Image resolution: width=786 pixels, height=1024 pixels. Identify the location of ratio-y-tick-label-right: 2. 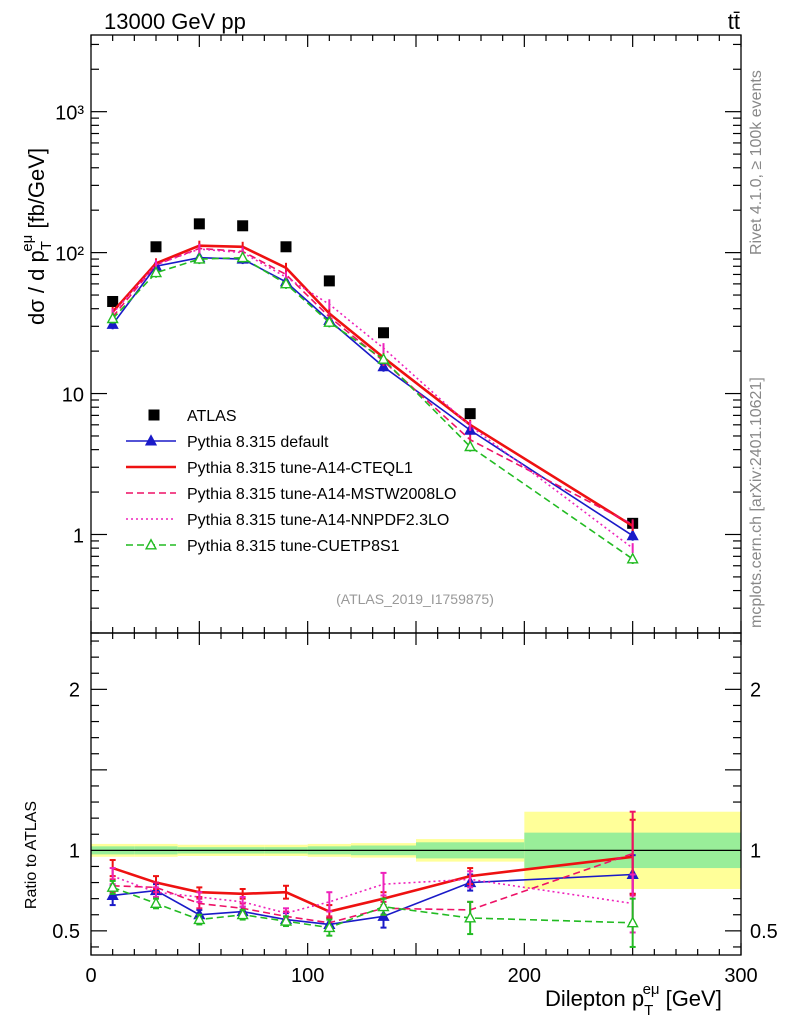
(755, 690).